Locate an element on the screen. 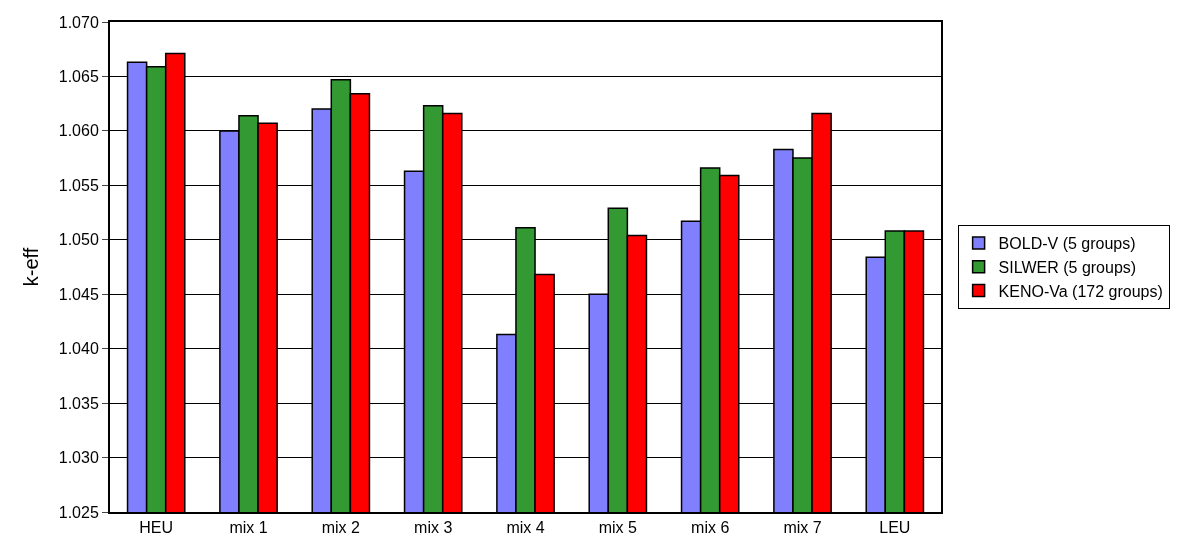 This screenshot has width=1182, height=548. legend-label: KENO-Va (172 groups) is located at coordinates (1080, 291).